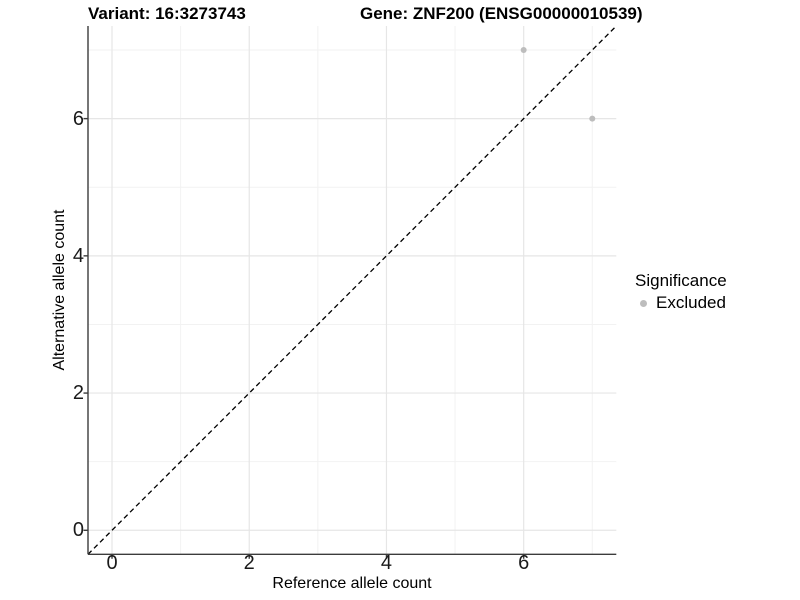 The height and width of the screenshot is (600, 800). What do you see at coordinates (352, 583) in the screenshot?
I see `x-axis-title: Reference allele count` at bounding box center [352, 583].